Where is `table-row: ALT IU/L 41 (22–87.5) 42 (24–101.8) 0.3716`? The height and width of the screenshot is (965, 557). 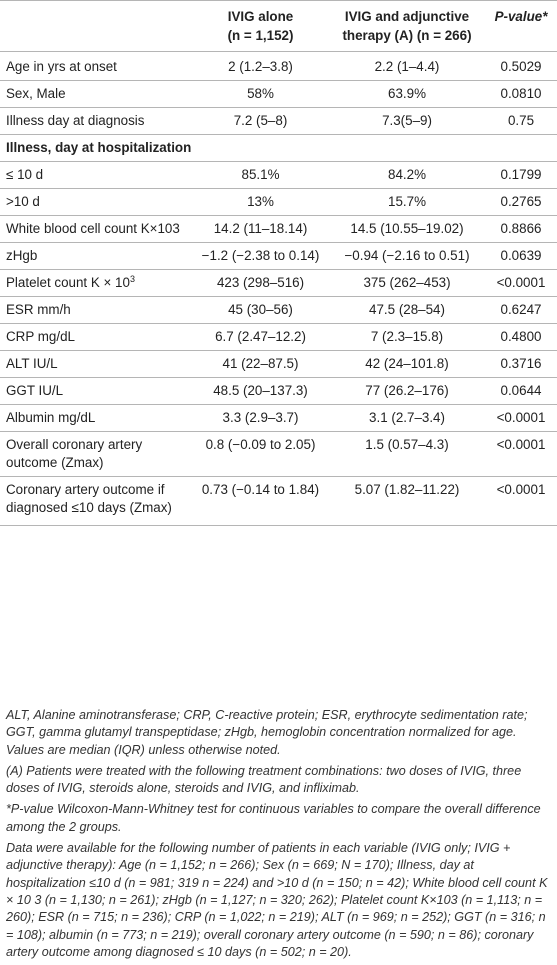 table-row: ALT IU/L 41 (22–87.5) 42 (24–101.8) 0.3716 is located at coordinates (278, 364).